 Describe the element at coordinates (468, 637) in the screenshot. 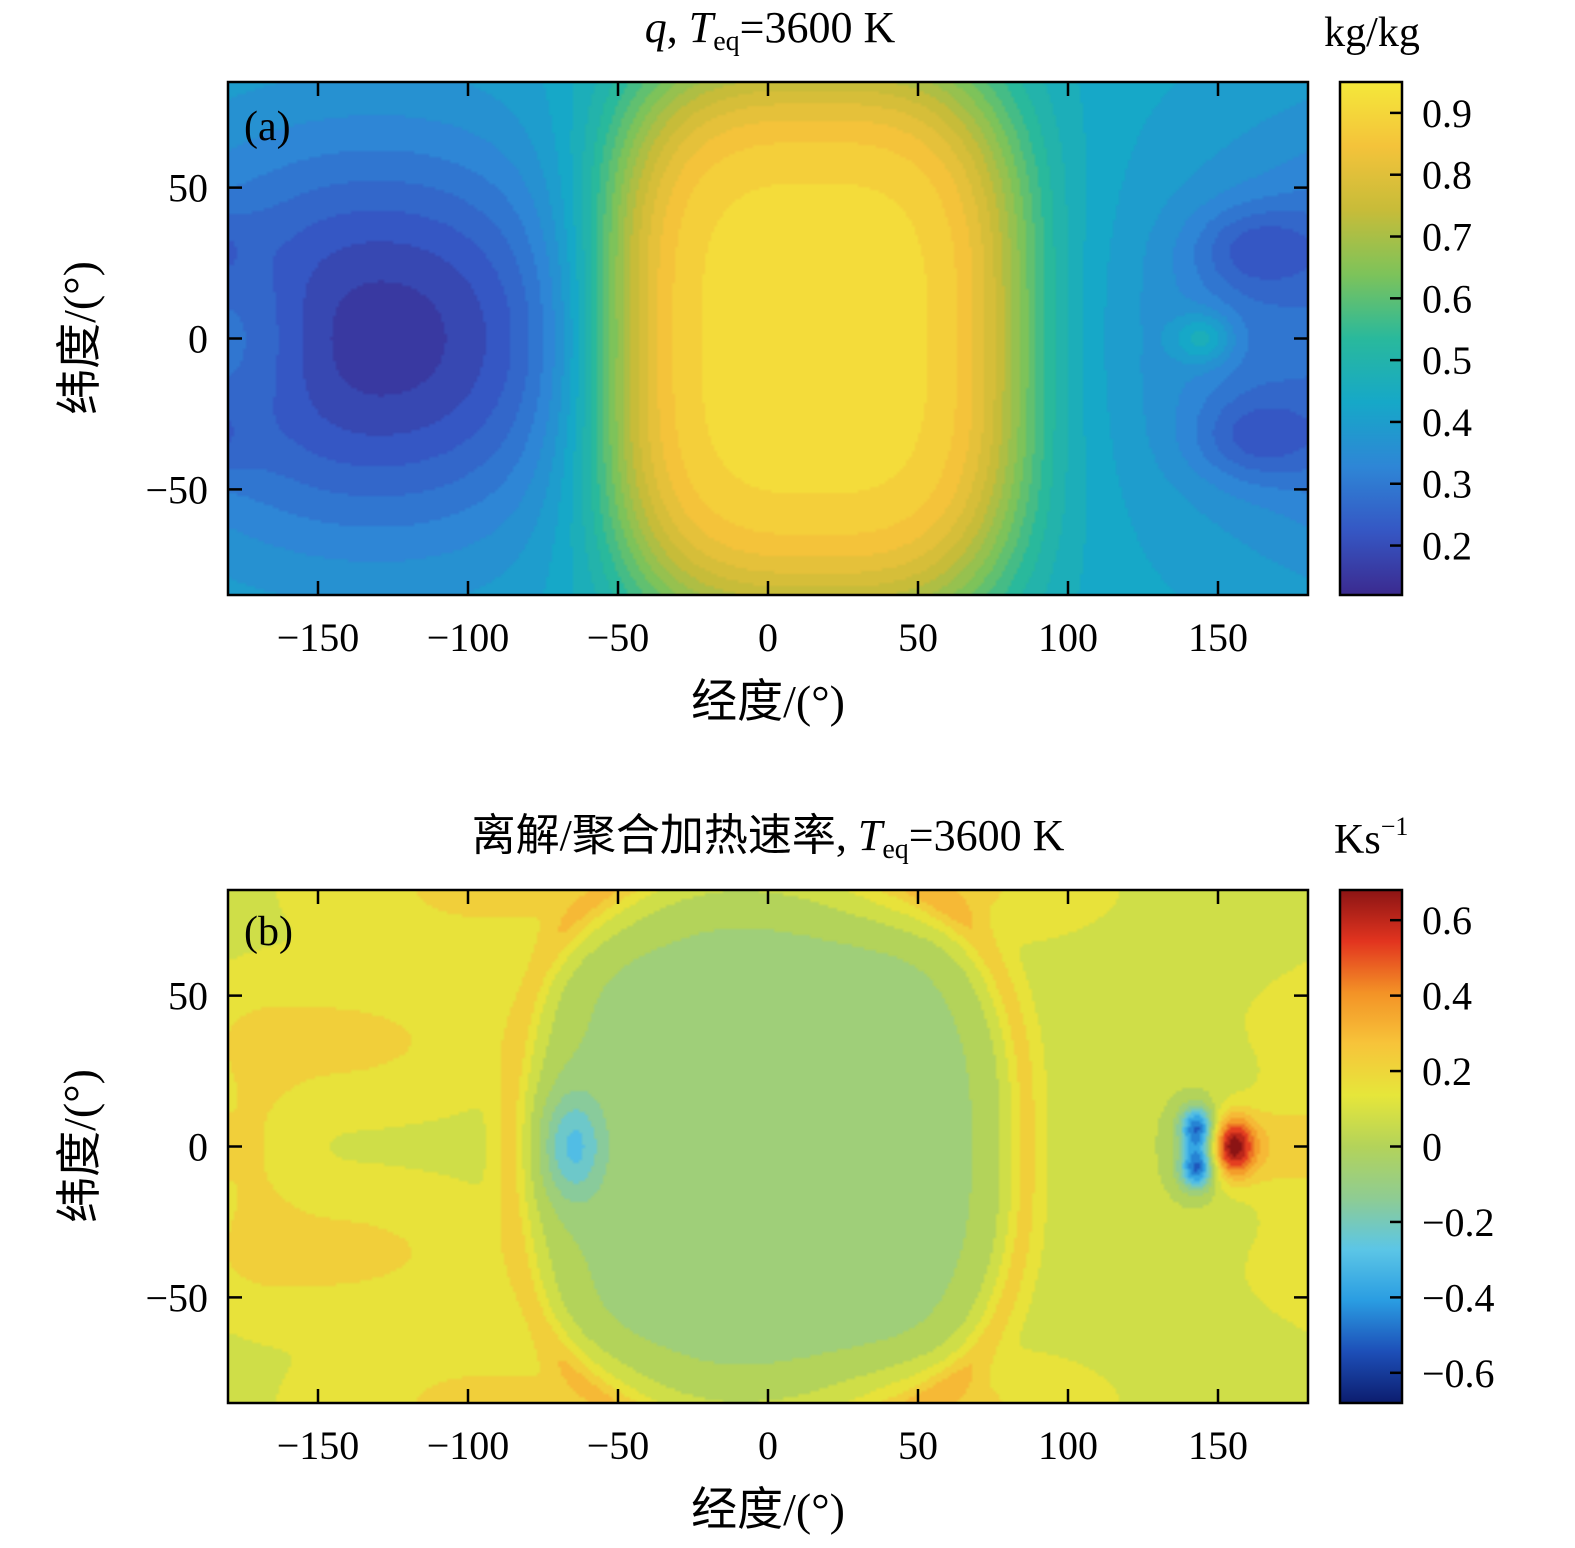

I see `panel-a-xtick-label: −100` at that location.